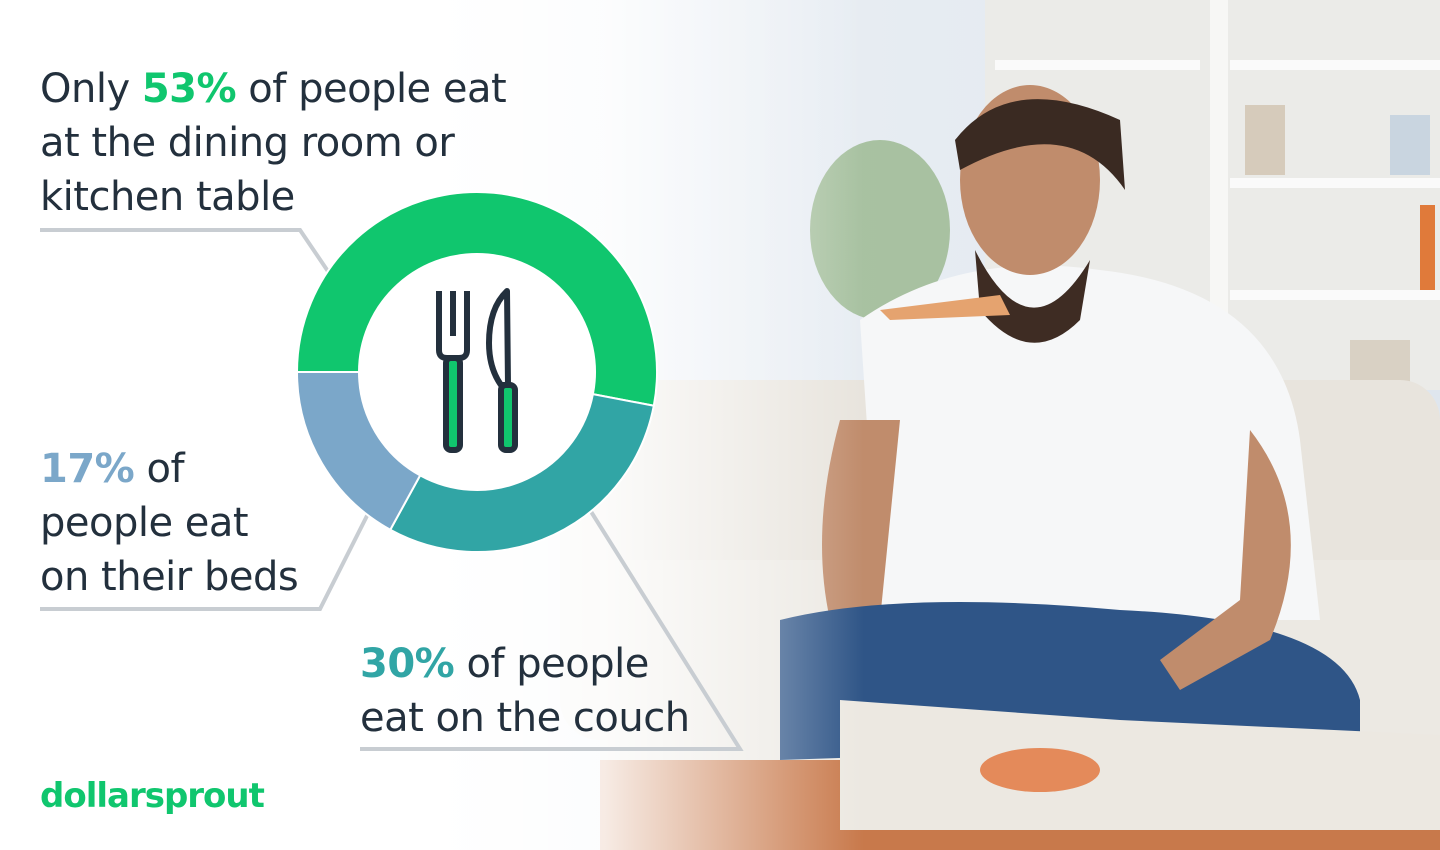 The height and width of the screenshot is (850, 1440). I want to click on label-beds-line1: 17% of, so click(169, 469).